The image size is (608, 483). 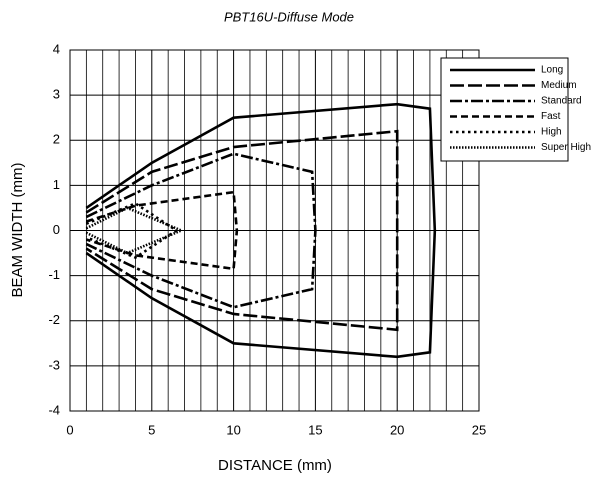 I want to click on y-tick-label: -1, so click(x=54, y=274).